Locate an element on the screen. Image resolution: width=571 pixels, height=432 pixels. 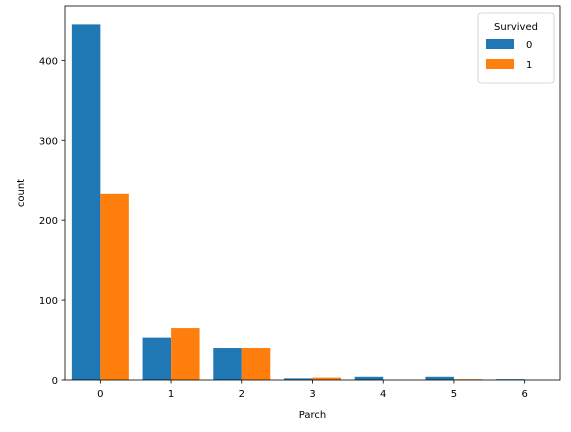
y-axis-label: count is located at coordinates (21, 193).